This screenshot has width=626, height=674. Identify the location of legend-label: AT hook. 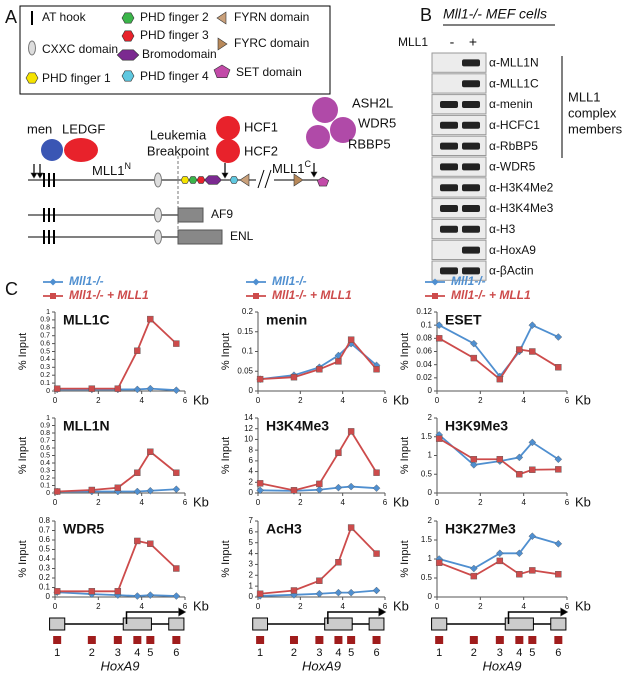
(64, 17).